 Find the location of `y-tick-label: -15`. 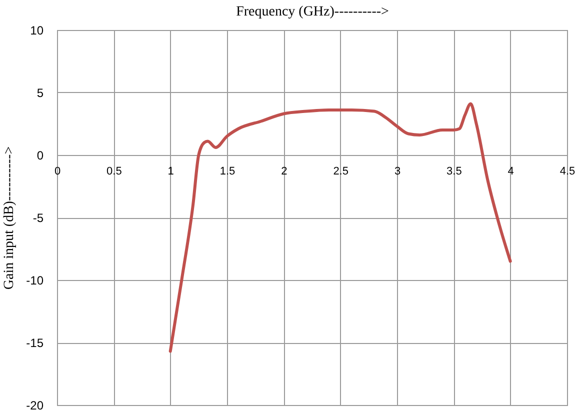

y-tick-label: -15 is located at coordinates (35, 343).